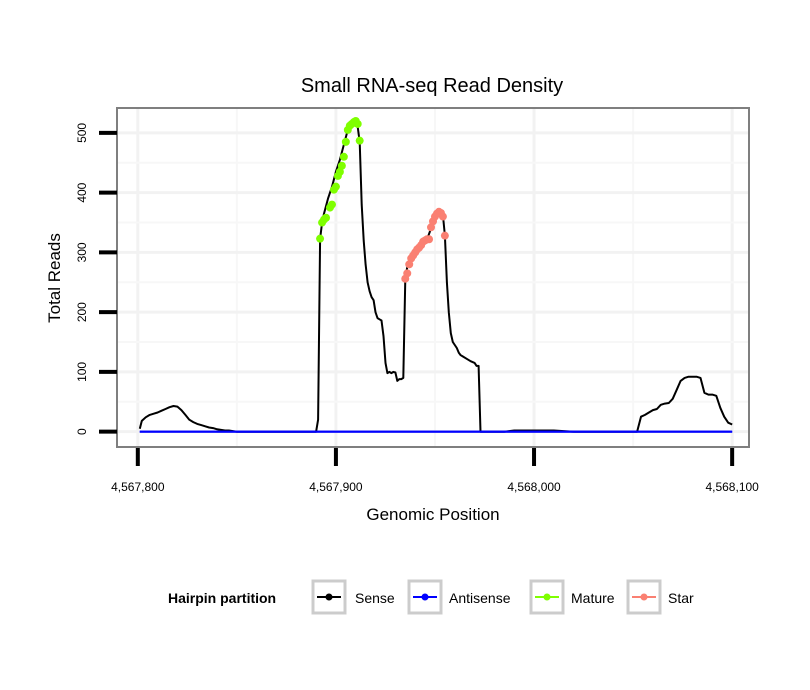 This screenshot has width=810, height=690. I want to click on x-tick-label: 4,568,100, so click(732, 487).